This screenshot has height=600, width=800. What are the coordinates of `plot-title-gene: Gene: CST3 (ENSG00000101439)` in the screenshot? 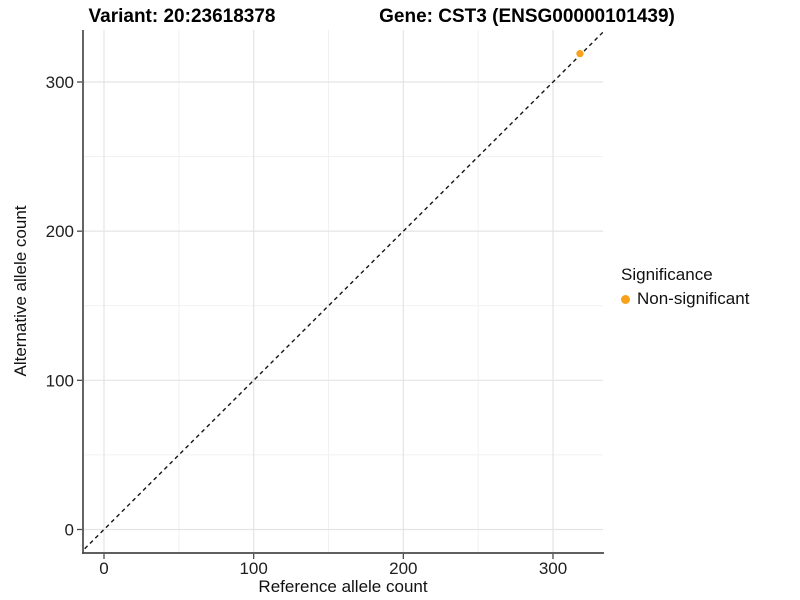 It's located at (527, 16).